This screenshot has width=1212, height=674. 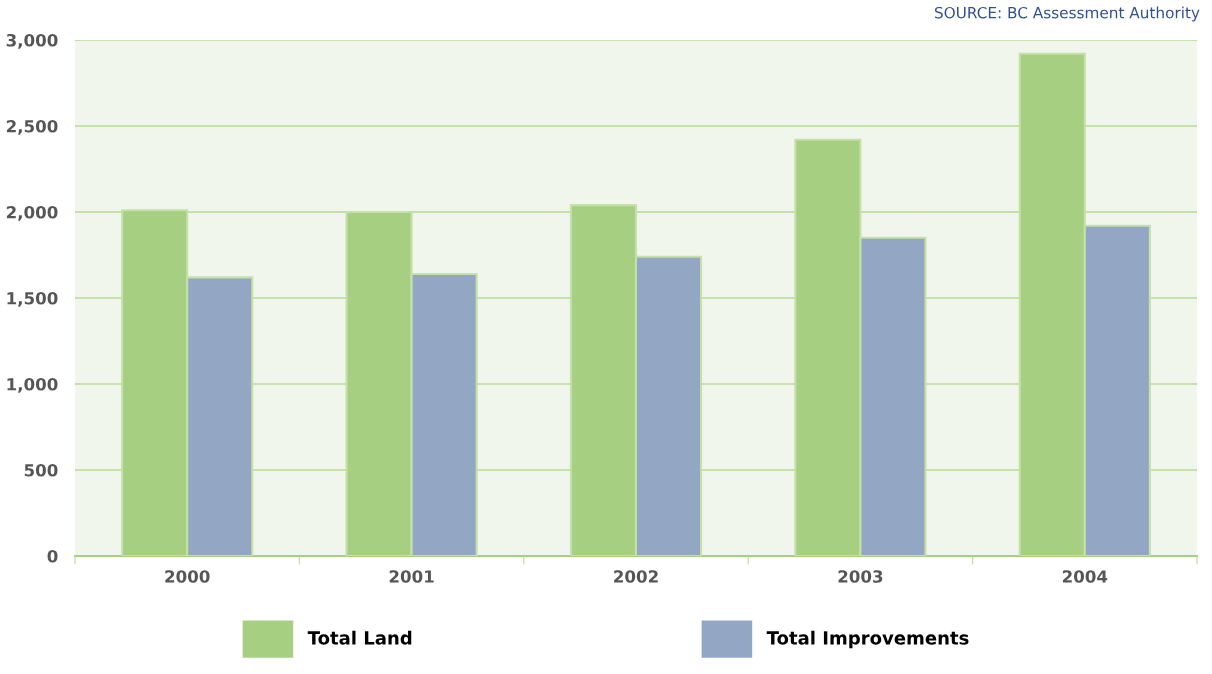 I want to click on y-tick-label: 1,500, so click(x=32, y=299).